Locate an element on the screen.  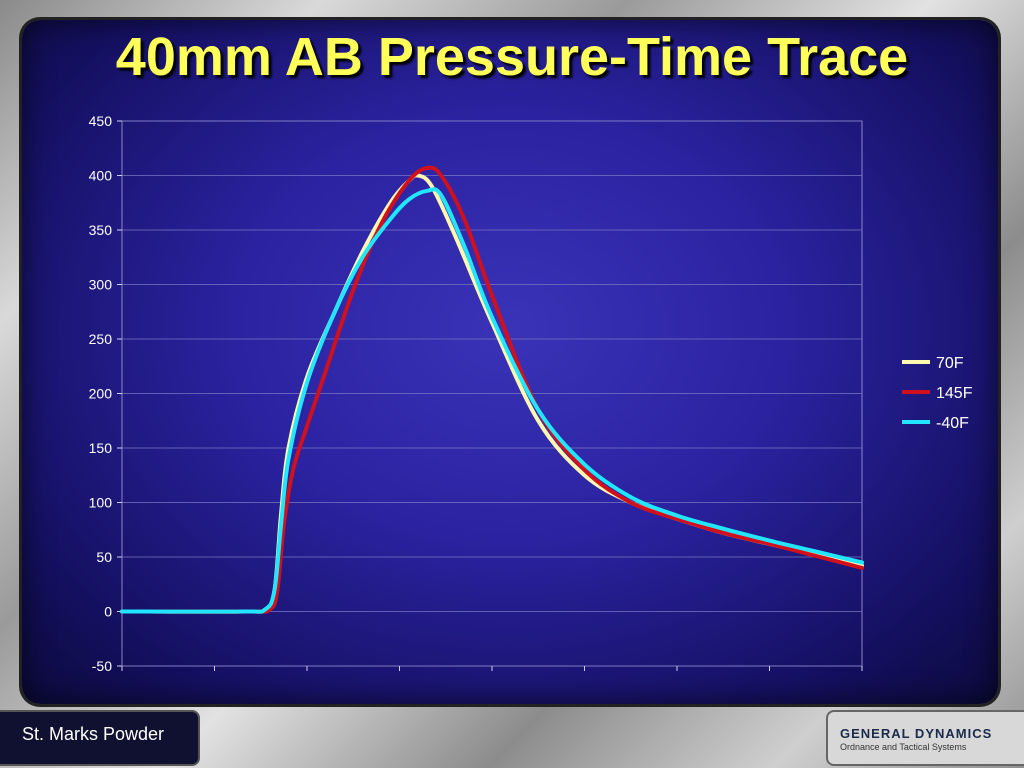
y-tick-label: 300 is located at coordinates (101, 285).